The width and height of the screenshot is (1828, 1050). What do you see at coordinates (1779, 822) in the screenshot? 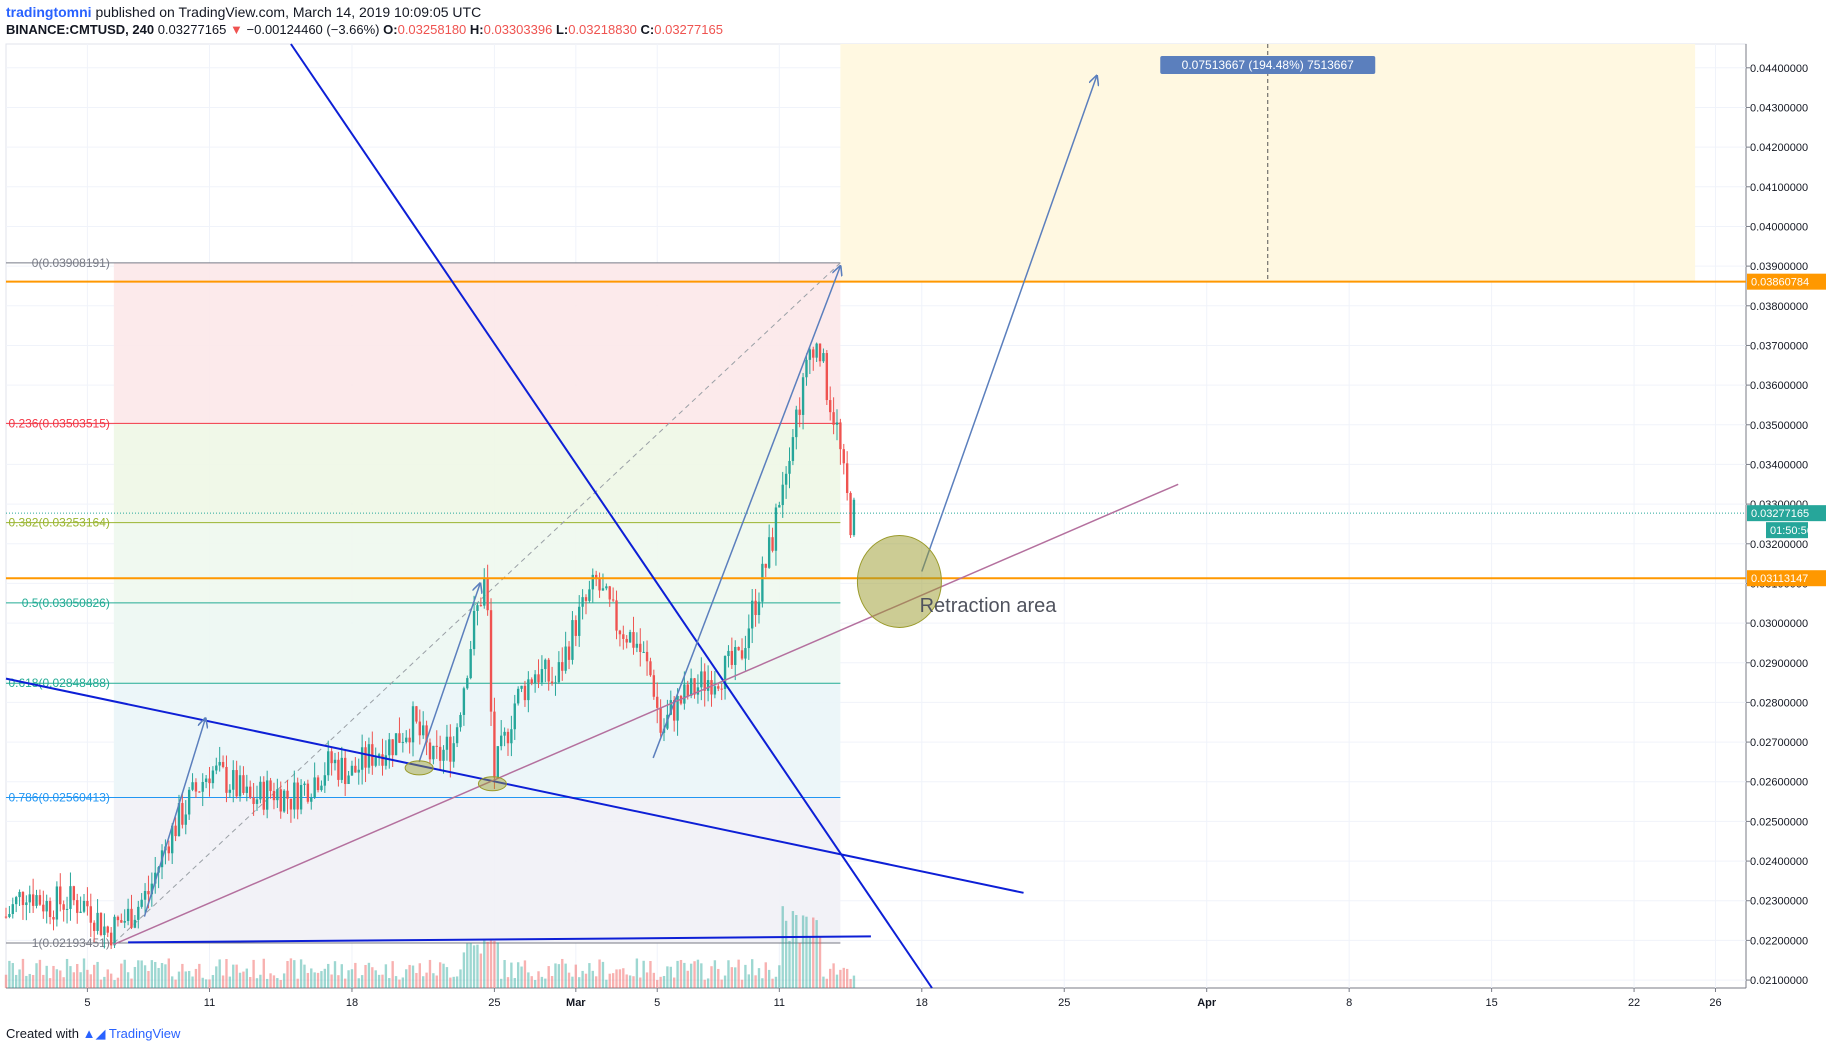
I see `y-tick-label: 0.02500000` at bounding box center [1779, 822].